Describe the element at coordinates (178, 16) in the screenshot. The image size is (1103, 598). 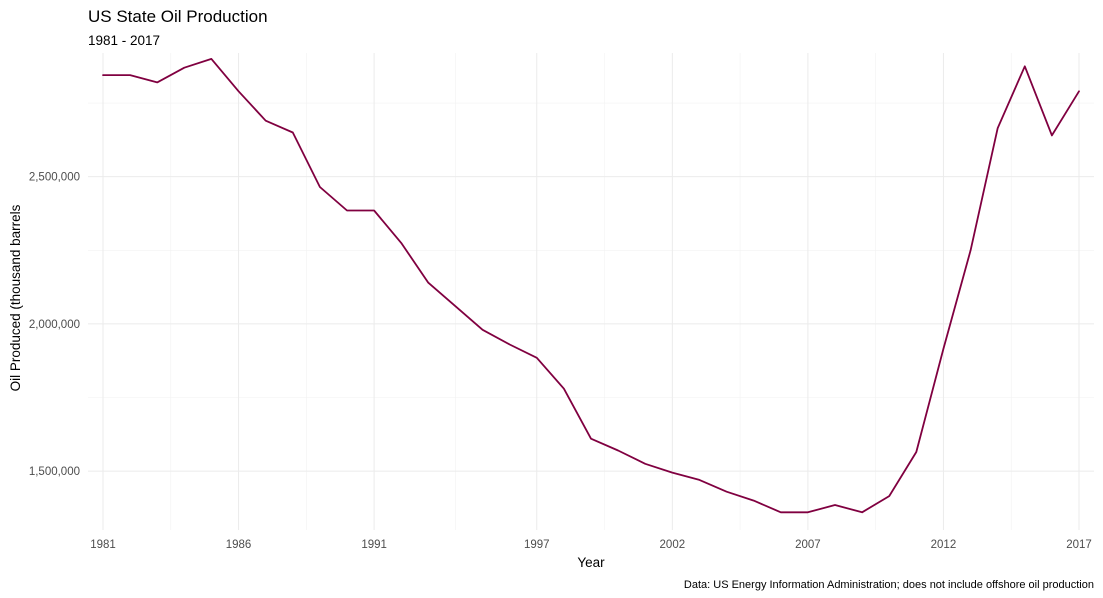
I see `chart-title: US State Oil Production` at that location.